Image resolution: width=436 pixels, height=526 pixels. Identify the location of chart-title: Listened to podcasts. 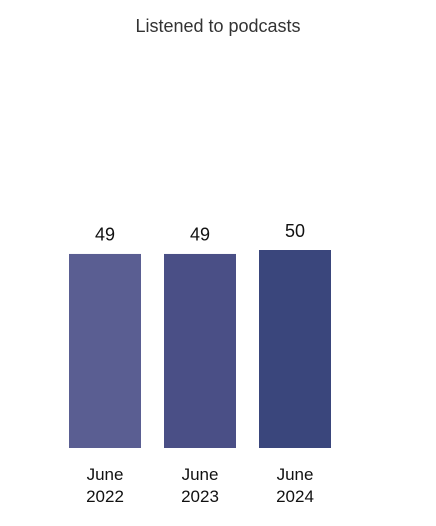
(218, 26).